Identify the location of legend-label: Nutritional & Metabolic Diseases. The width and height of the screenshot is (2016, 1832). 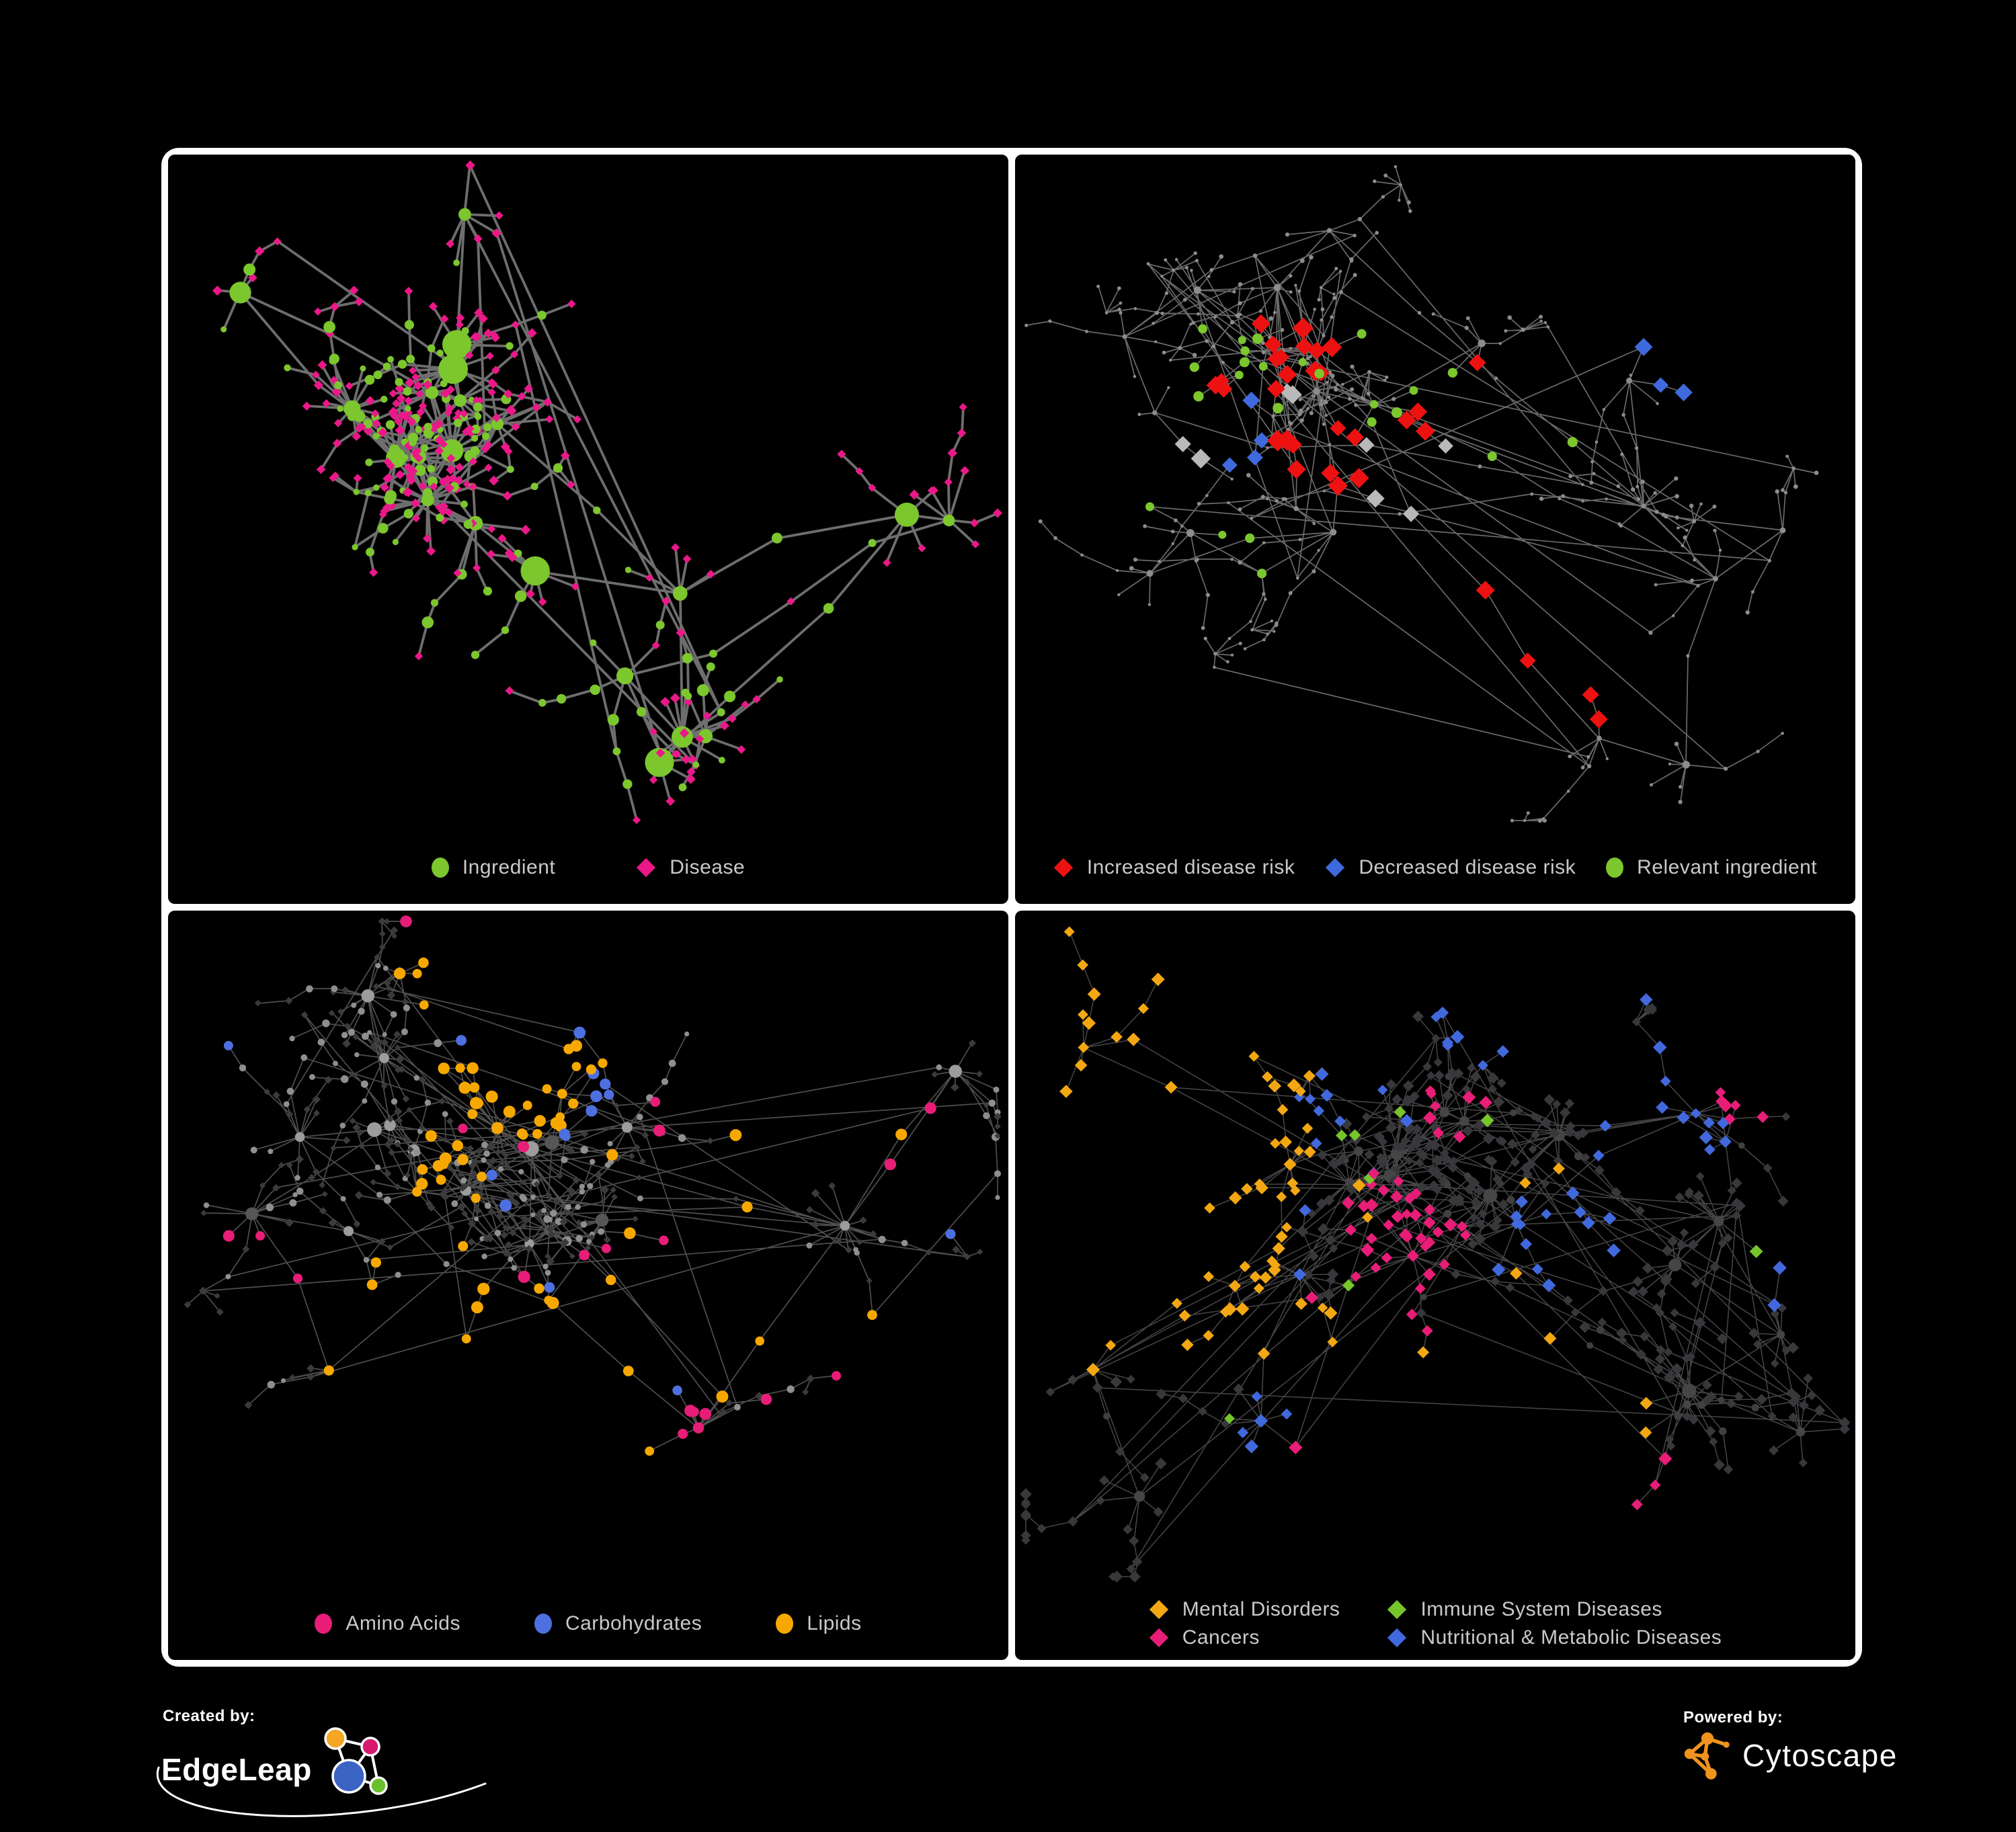
(1571, 1638).